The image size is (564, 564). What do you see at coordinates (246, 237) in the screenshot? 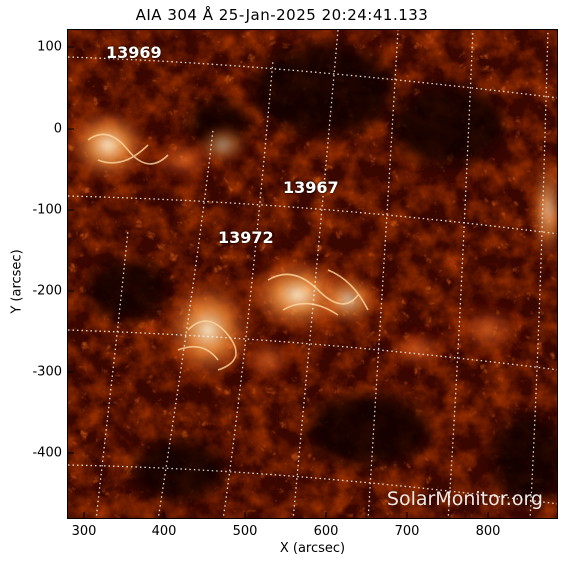
I see `region-label-13972: 13972` at bounding box center [246, 237].